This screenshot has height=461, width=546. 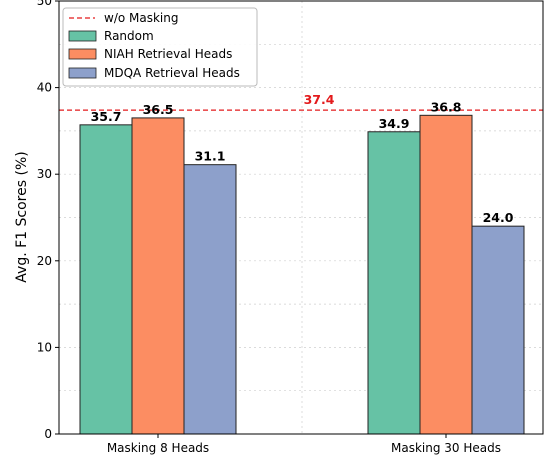 What do you see at coordinates (44, 347) in the screenshot?
I see `y-tick-label: 10` at bounding box center [44, 347].